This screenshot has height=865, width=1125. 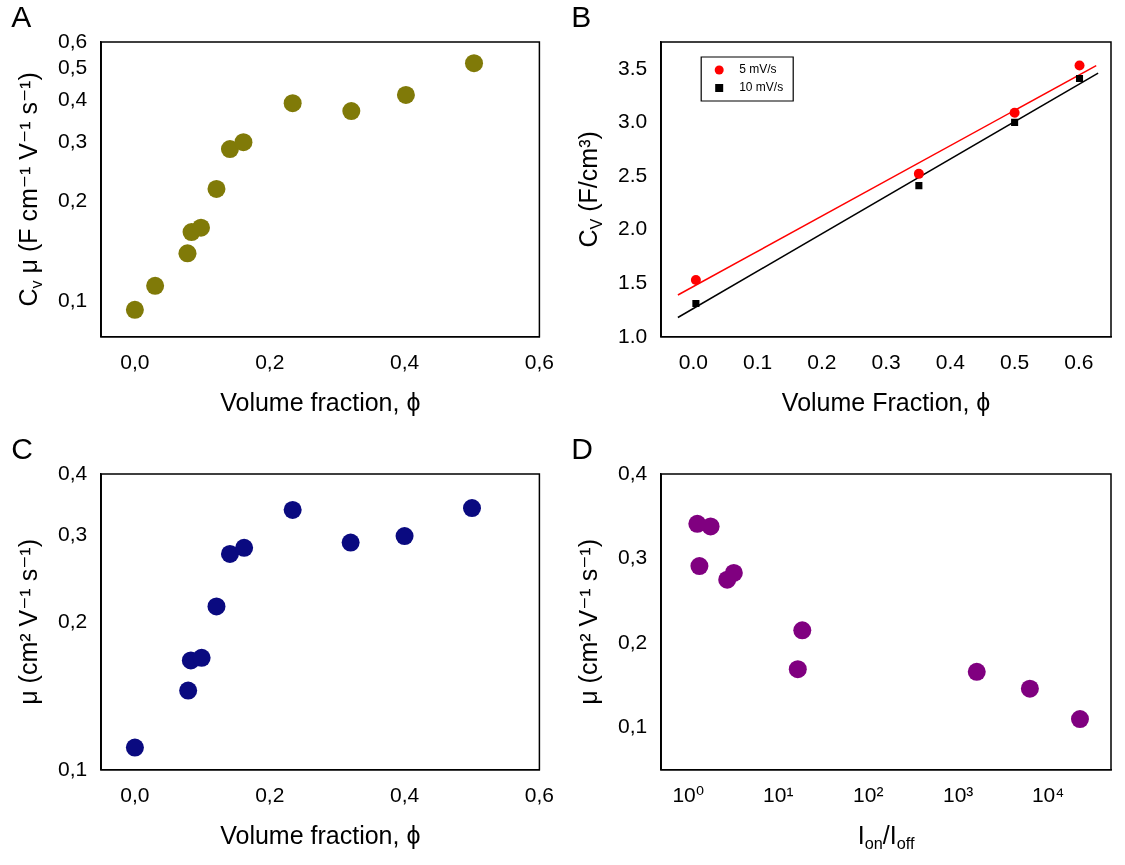 I want to click on chart-title: A, so click(x=21, y=17).